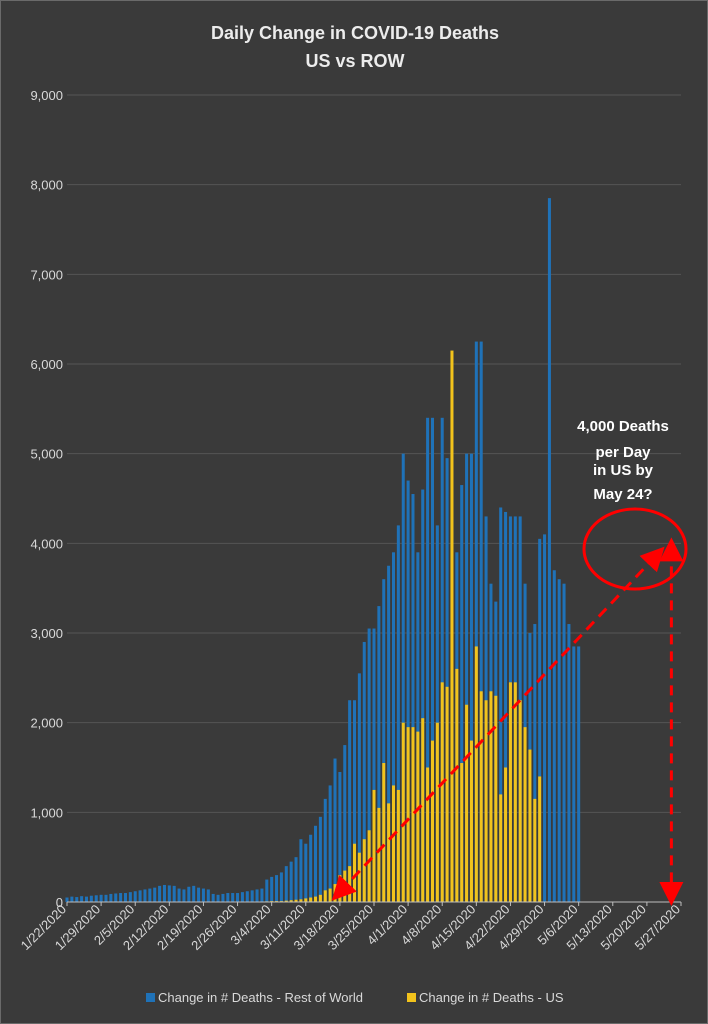 The width and height of the screenshot is (708, 1024). I want to click on y-tick-label: 9,000, so click(46, 95).